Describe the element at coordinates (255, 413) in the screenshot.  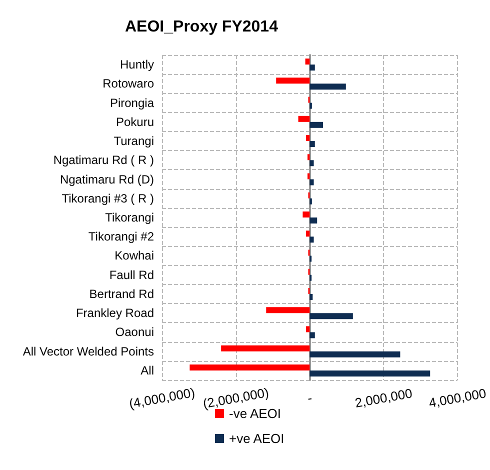
I see `legend-label: -ve AEOI` at that location.